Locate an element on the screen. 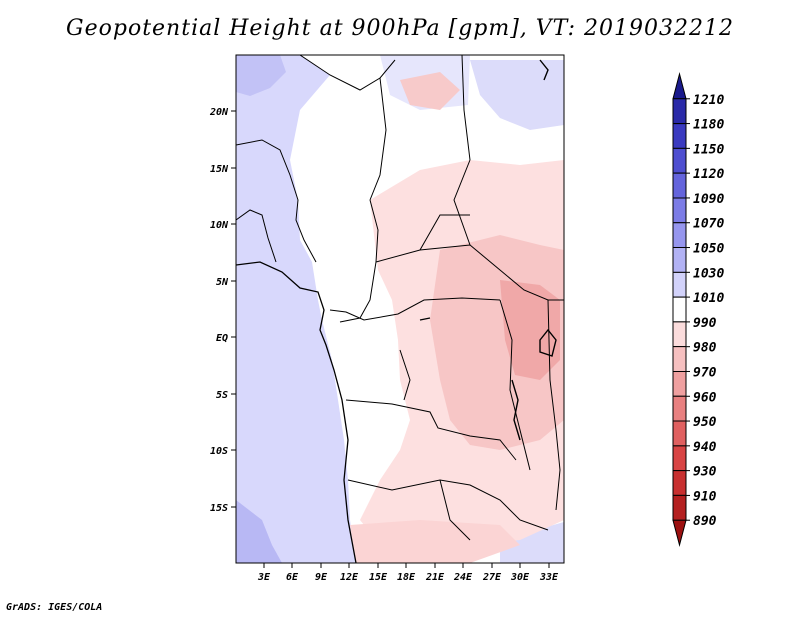 This screenshot has width=800, height=618. colorbar-label: 1120 is located at coordinates (708, 174).